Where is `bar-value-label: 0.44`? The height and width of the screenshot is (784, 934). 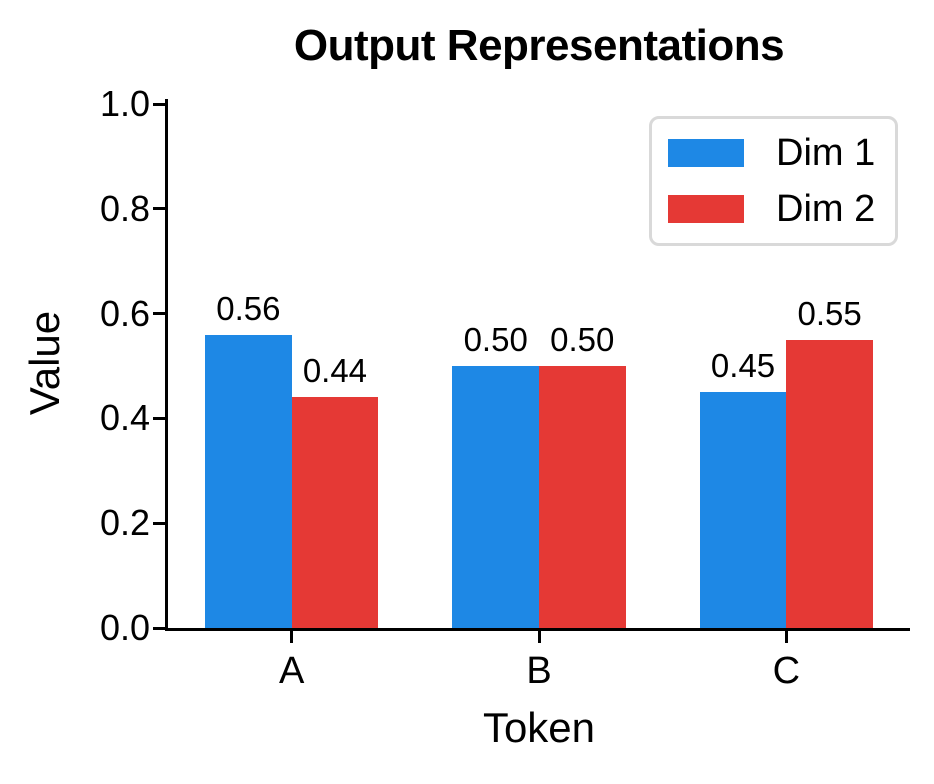 bar-value-label: 0.44 is located at coordinates (335, 371).